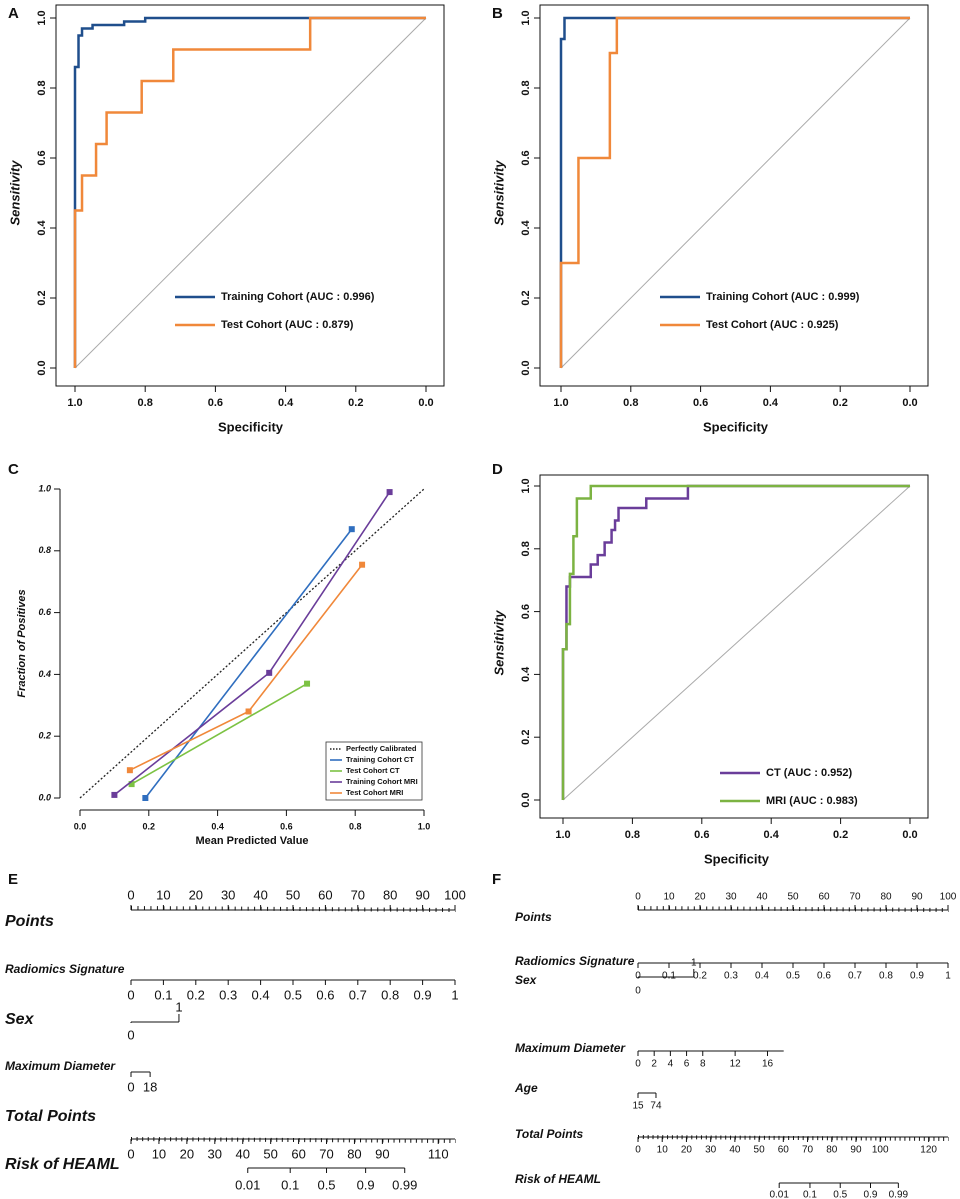 This screenshot has height=1199, width=960. Describe the element at coordinates (454, 994) in the screenshot. I see `row-tick-label: 1` at that location.